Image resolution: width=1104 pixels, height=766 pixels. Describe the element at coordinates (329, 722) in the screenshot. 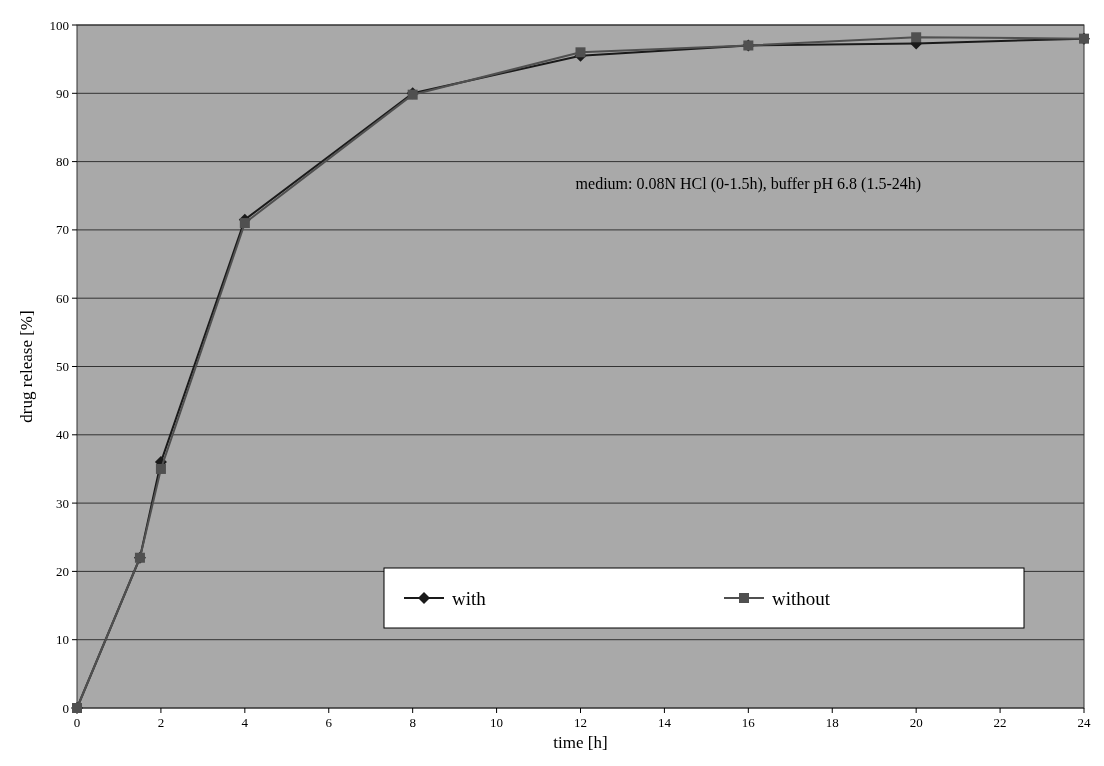

I see `x-tick-label: 6` at that location.